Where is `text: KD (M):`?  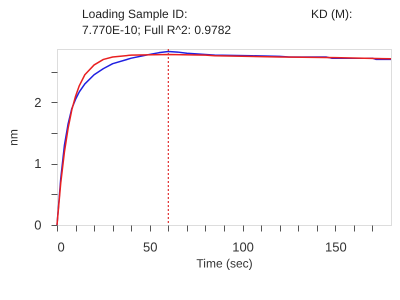 text: KD (M): is located at coordinates (331, 14).